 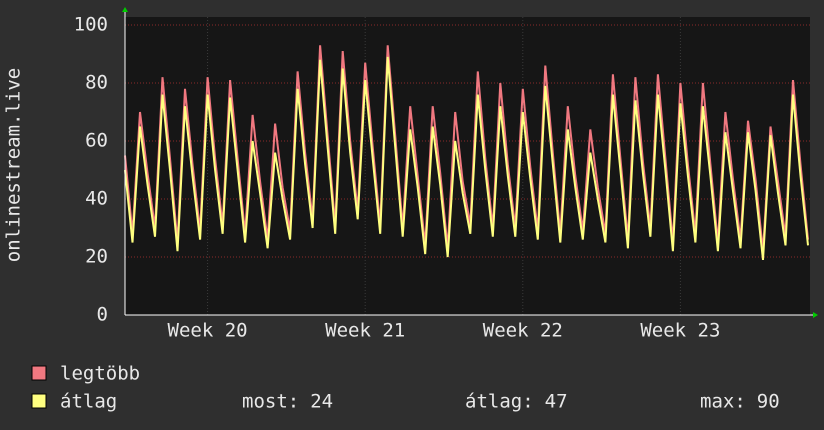 I want to click on stat-value: 47, so click(x=556, y=402).